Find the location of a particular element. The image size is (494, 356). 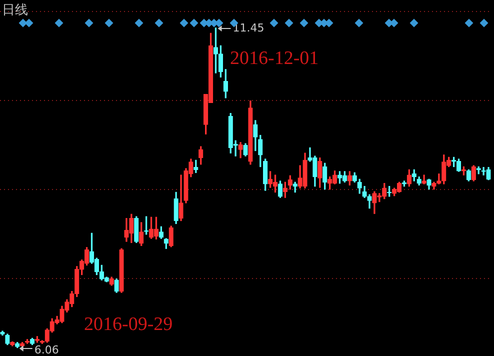

annotation: 2016-09-29 is located at coordinates (128, 325).